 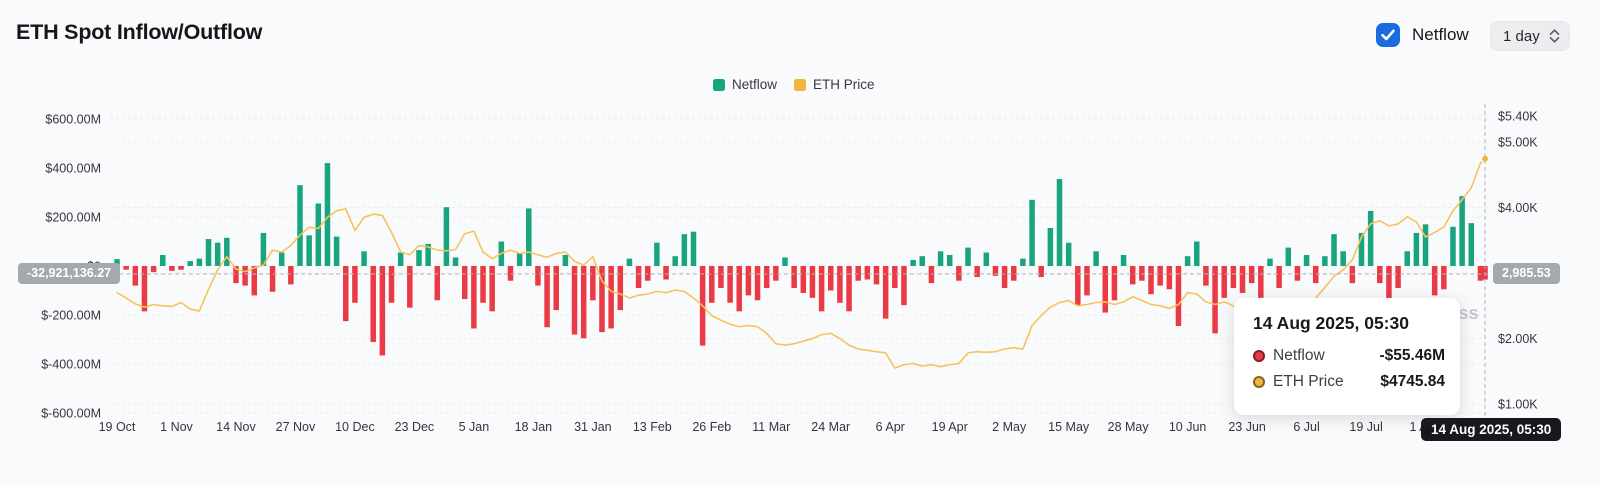 I want to click on legend-item-netflow: Netflow, so click(x=745, y=84).